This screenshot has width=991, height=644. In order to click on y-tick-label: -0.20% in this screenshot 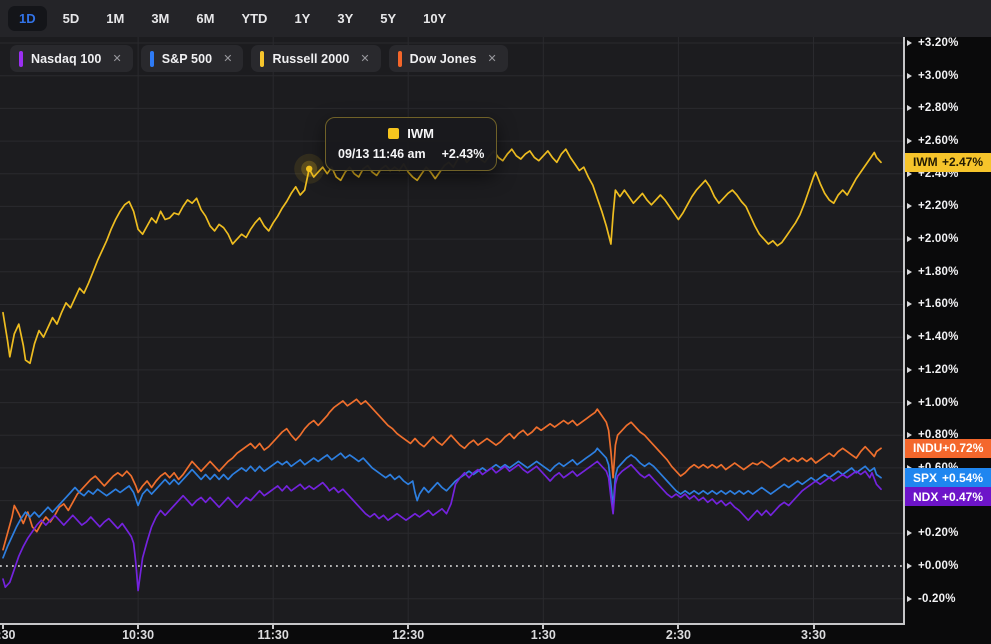, I will do `click(937, 598)`.